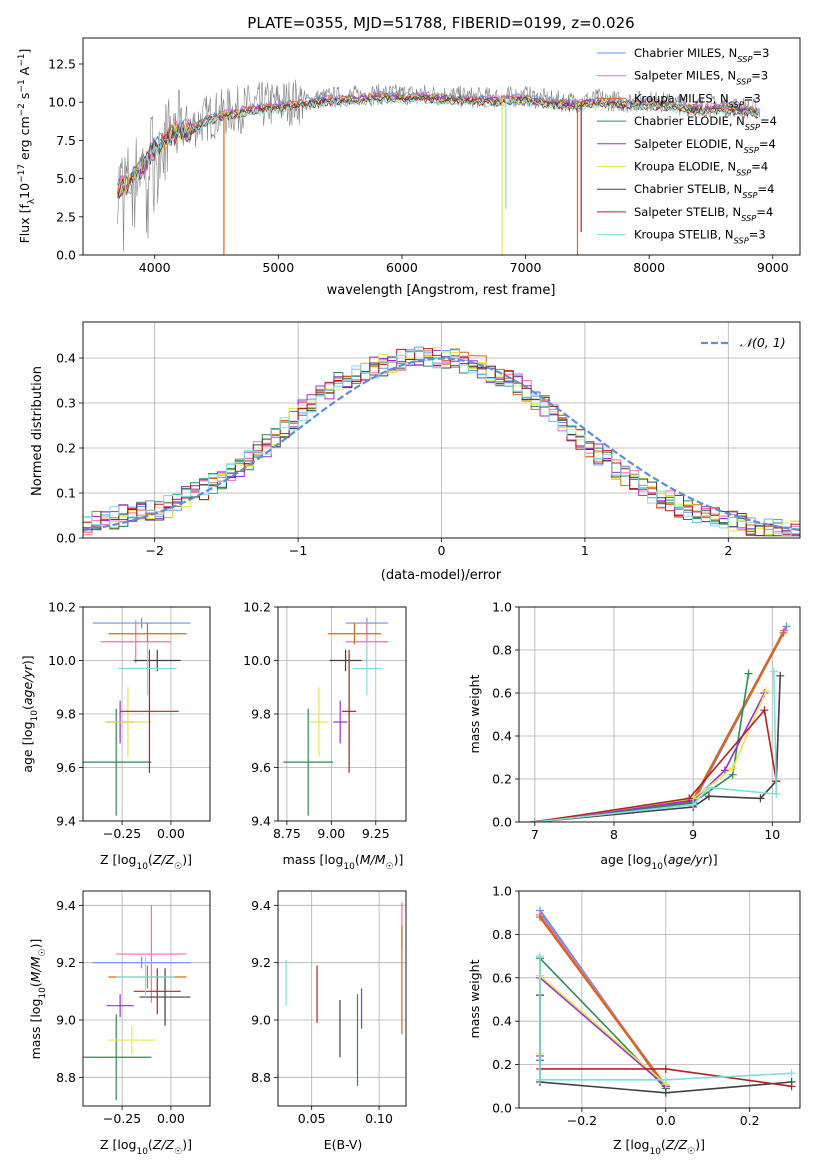  I want to click on y-axis-label: Normed distribution, so click(37, 431).